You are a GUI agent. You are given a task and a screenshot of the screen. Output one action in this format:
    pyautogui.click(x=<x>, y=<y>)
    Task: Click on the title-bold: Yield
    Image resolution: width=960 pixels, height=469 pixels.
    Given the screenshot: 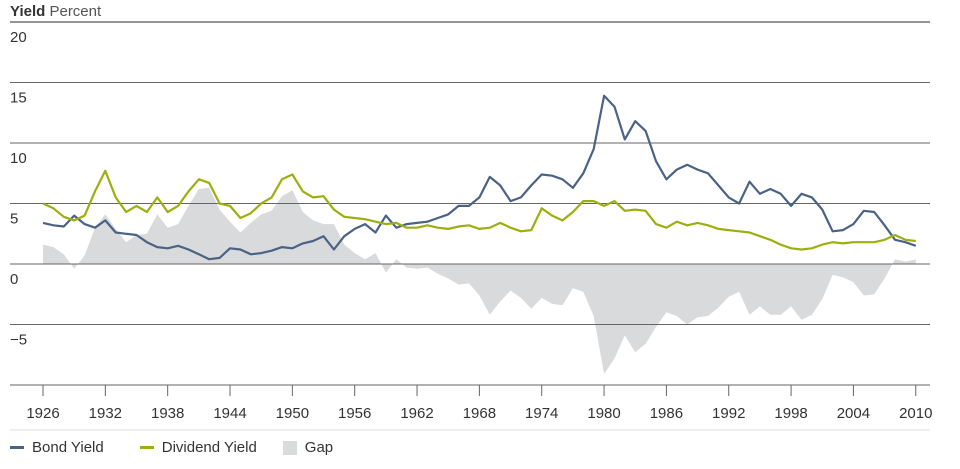 What is the action you would take?
    pyautogui.click(x=28, y=11)
    